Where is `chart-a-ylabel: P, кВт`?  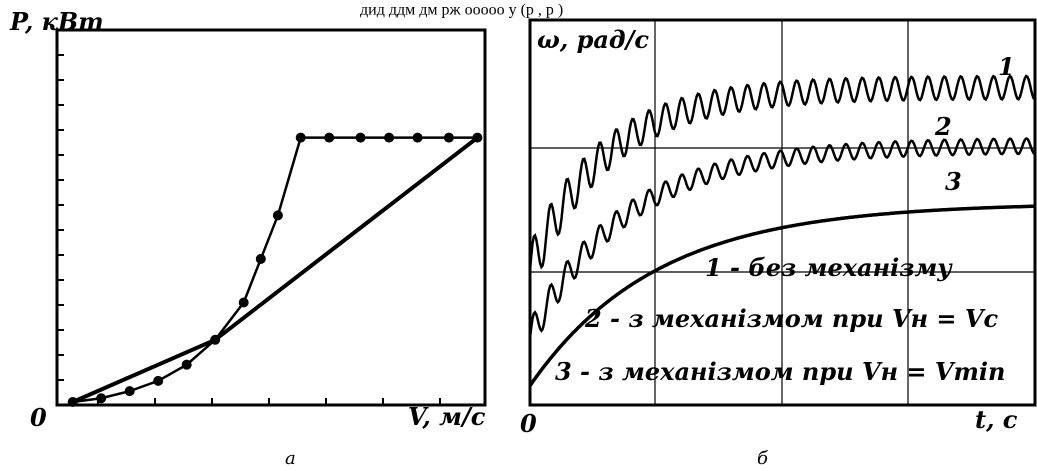 chart-a-ylabel: P, кВт is located at coordinates (56, 21).